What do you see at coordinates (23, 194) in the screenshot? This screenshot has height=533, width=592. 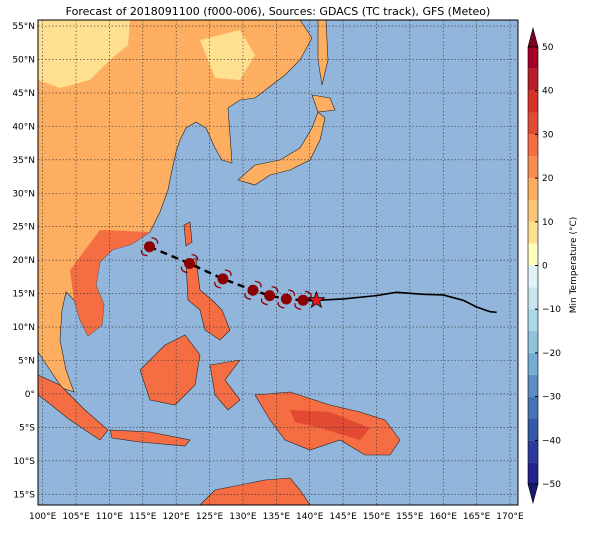 I see `y-tick-label: 30°N` at bounding box center [23, 194].